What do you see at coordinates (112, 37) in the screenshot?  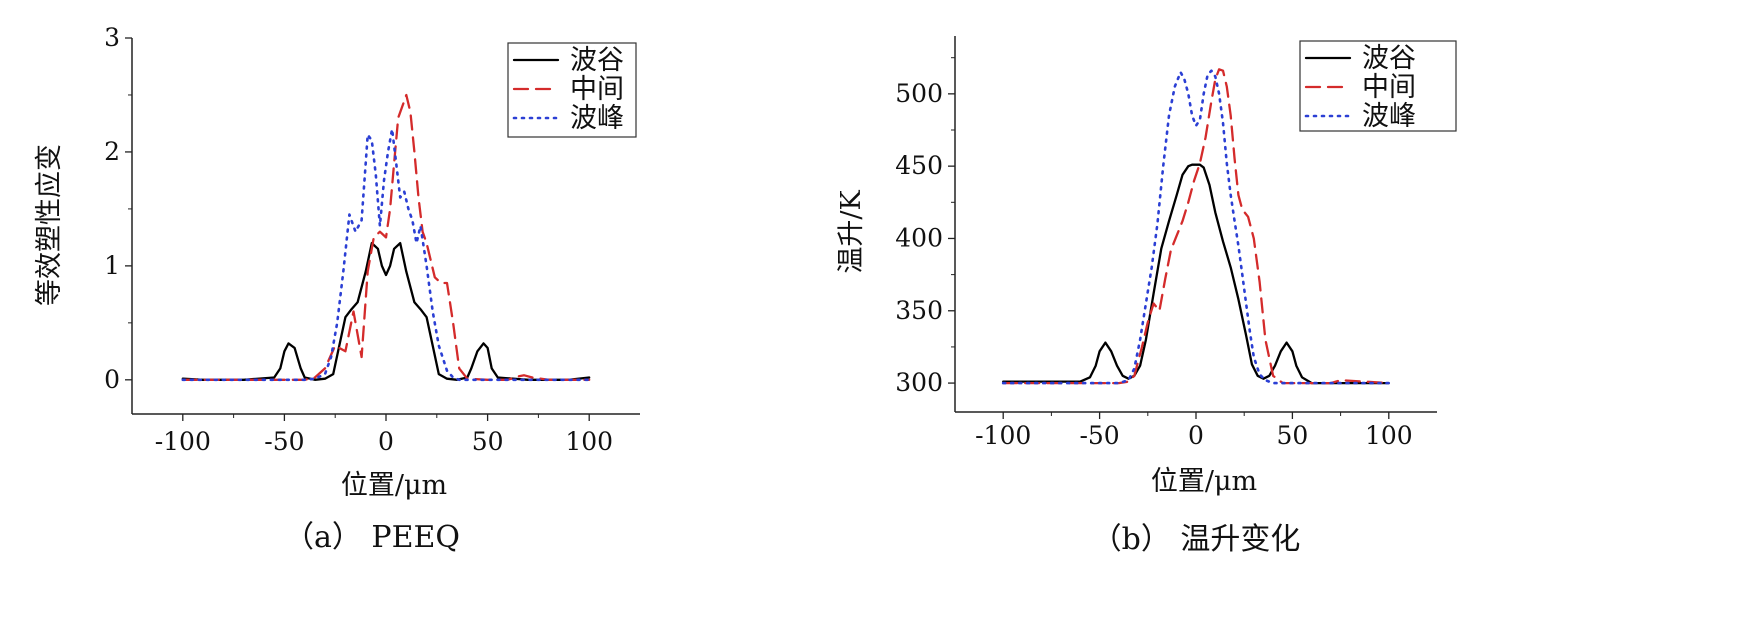 I see `y-tick-label: 3` at bounding box center [112, 37].